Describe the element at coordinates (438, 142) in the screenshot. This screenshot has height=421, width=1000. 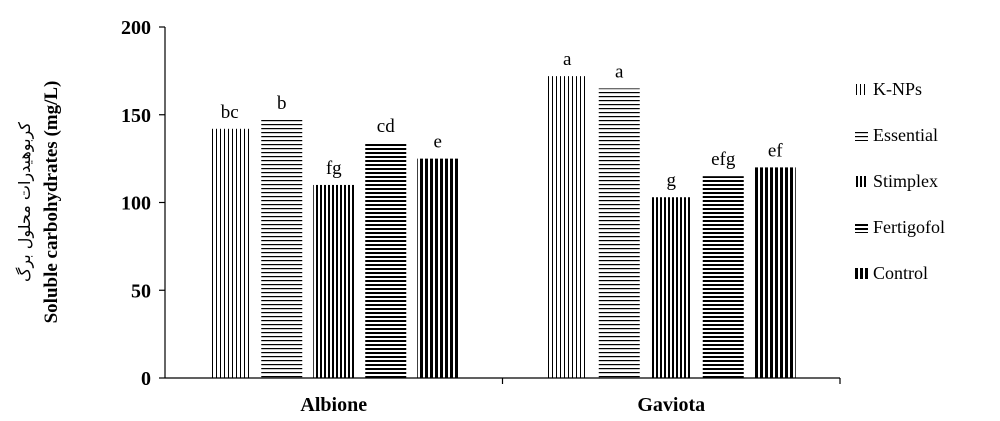
I see `data-label: e` at that location.